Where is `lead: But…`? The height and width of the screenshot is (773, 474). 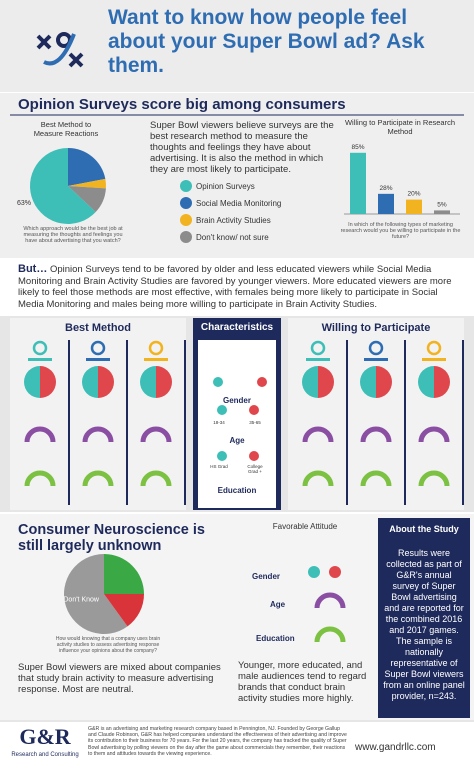 lead: But… is located at coordinates (33, 269).